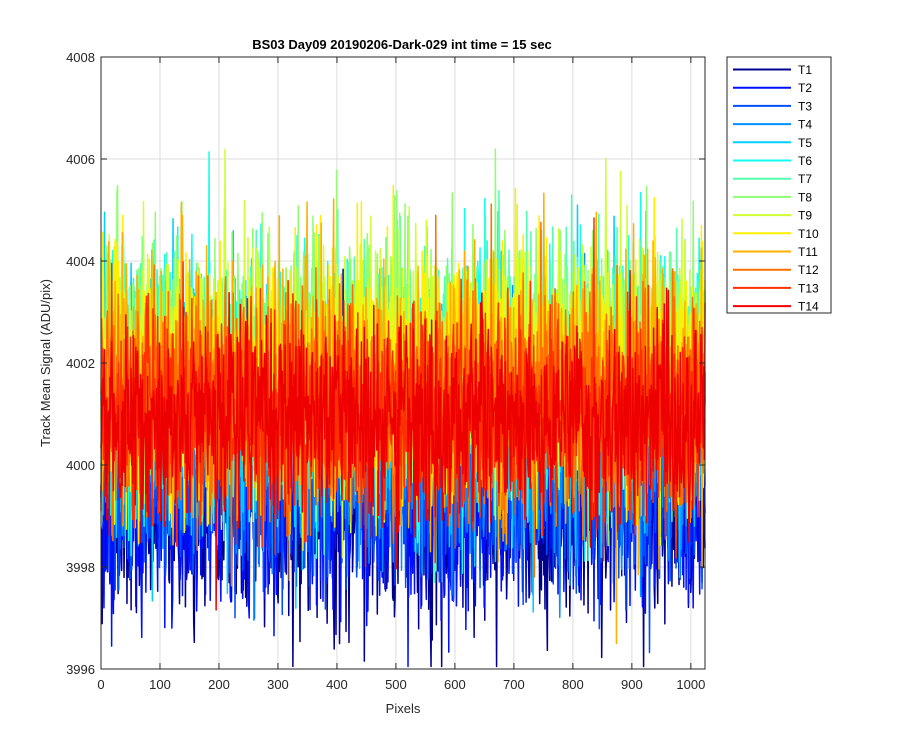 Image resolution: width=900 pixels, height=750 pixels. What do you see at coordinates (805, 216) in the screenshot?
I see `legend-label-t9: T9` at bounding box center [805, 216].